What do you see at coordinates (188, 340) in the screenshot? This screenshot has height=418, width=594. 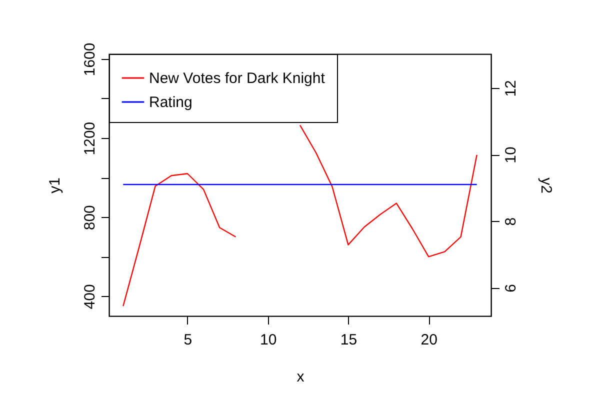 I see `x-tick-label: 5` at bounding box center [188, 340].